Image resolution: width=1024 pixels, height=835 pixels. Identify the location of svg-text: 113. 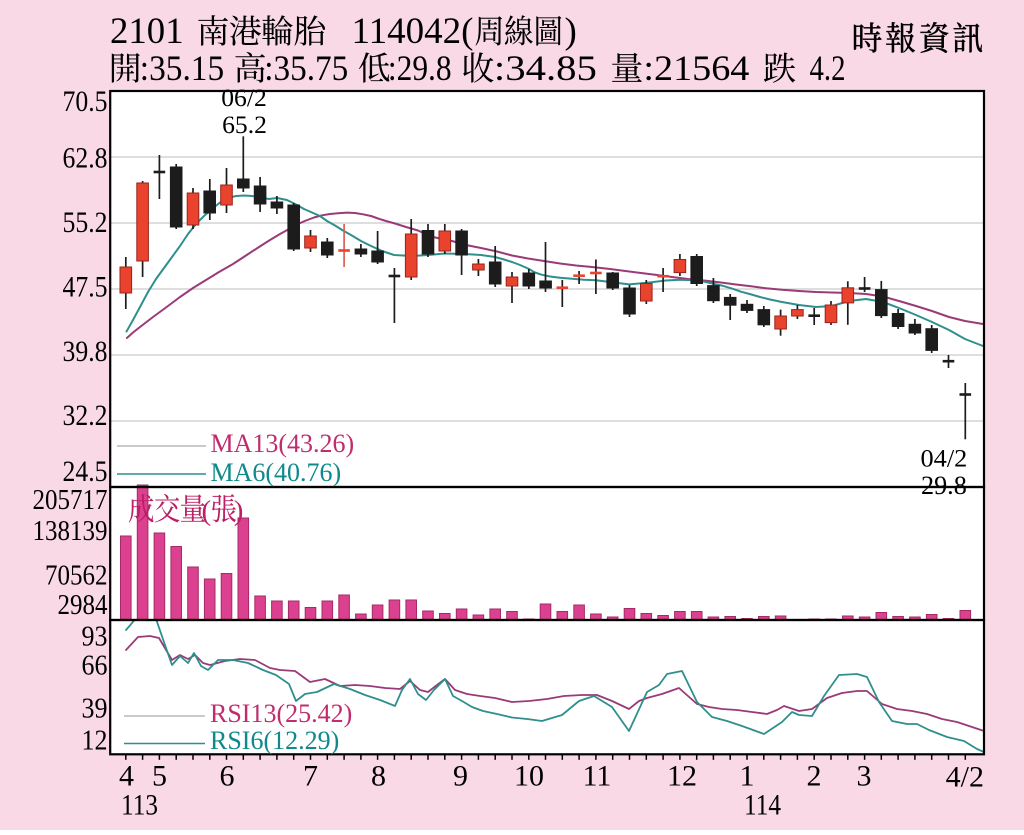
(139, 805).